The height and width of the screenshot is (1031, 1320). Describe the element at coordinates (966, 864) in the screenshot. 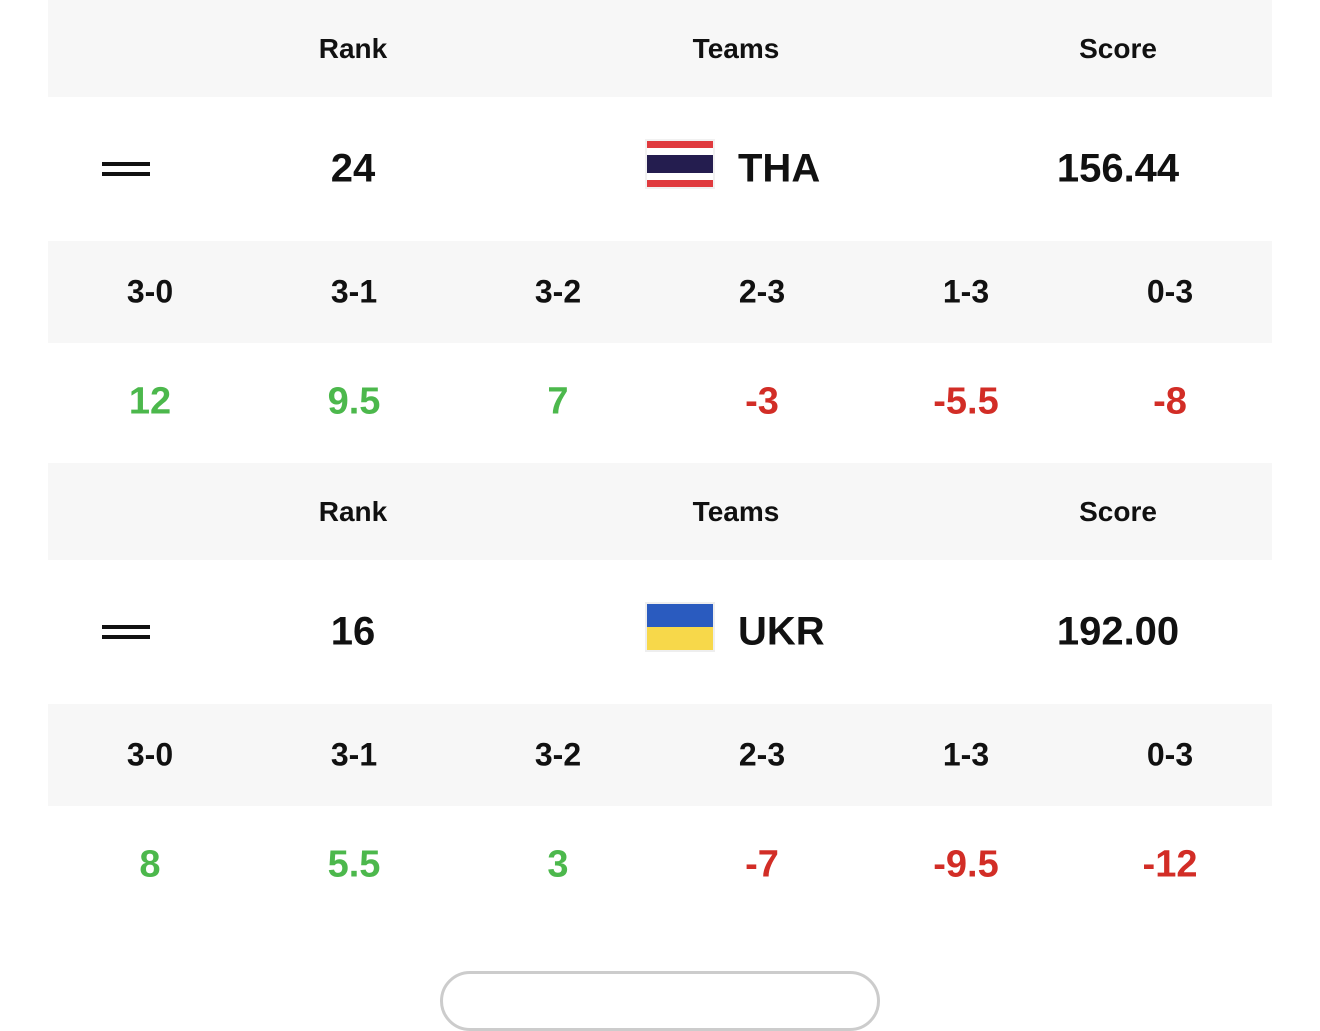

I see `points: -9.5` at that location.